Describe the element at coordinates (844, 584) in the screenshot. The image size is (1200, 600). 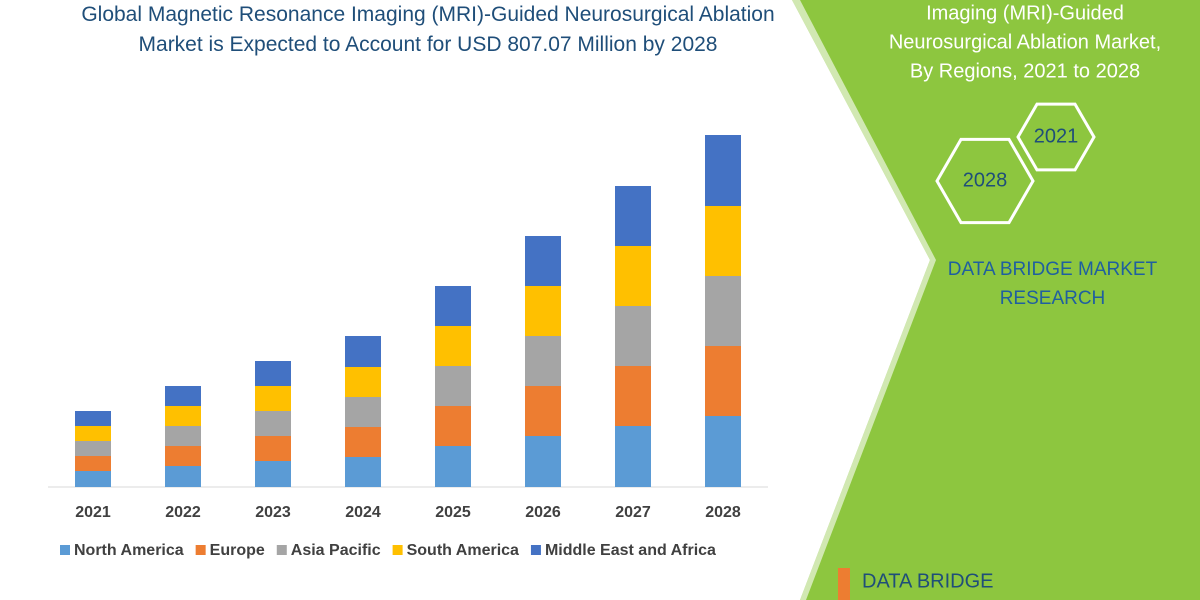
I see `logo-icon` at that location.